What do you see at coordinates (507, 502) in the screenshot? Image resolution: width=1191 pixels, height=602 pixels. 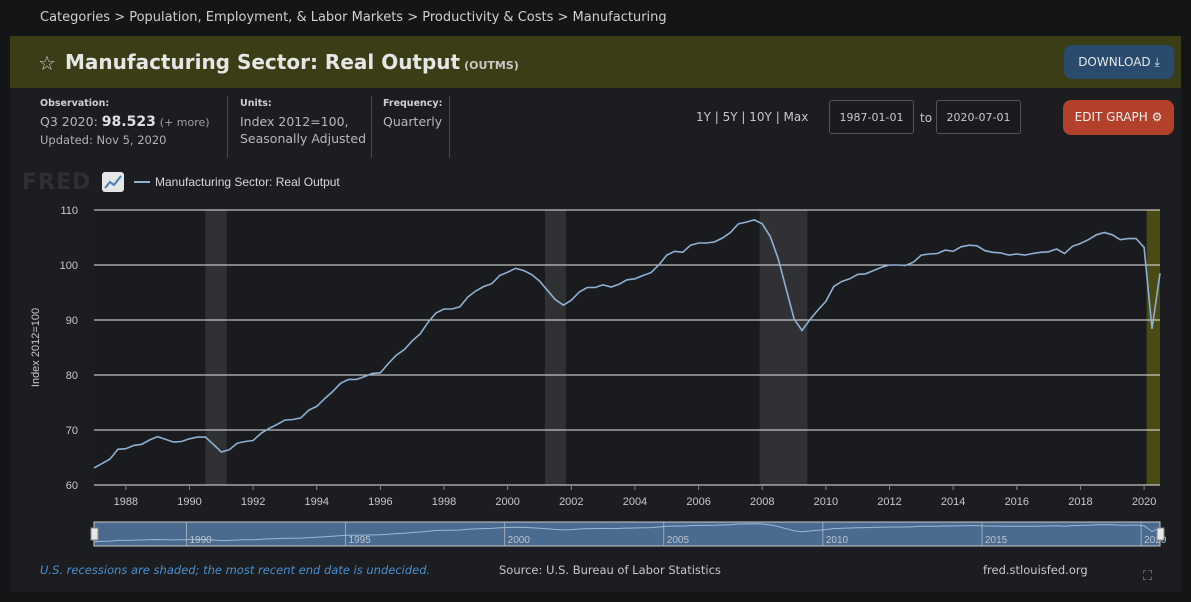 I see `x-tick-label: 2000` at bounding box center [507, 502].